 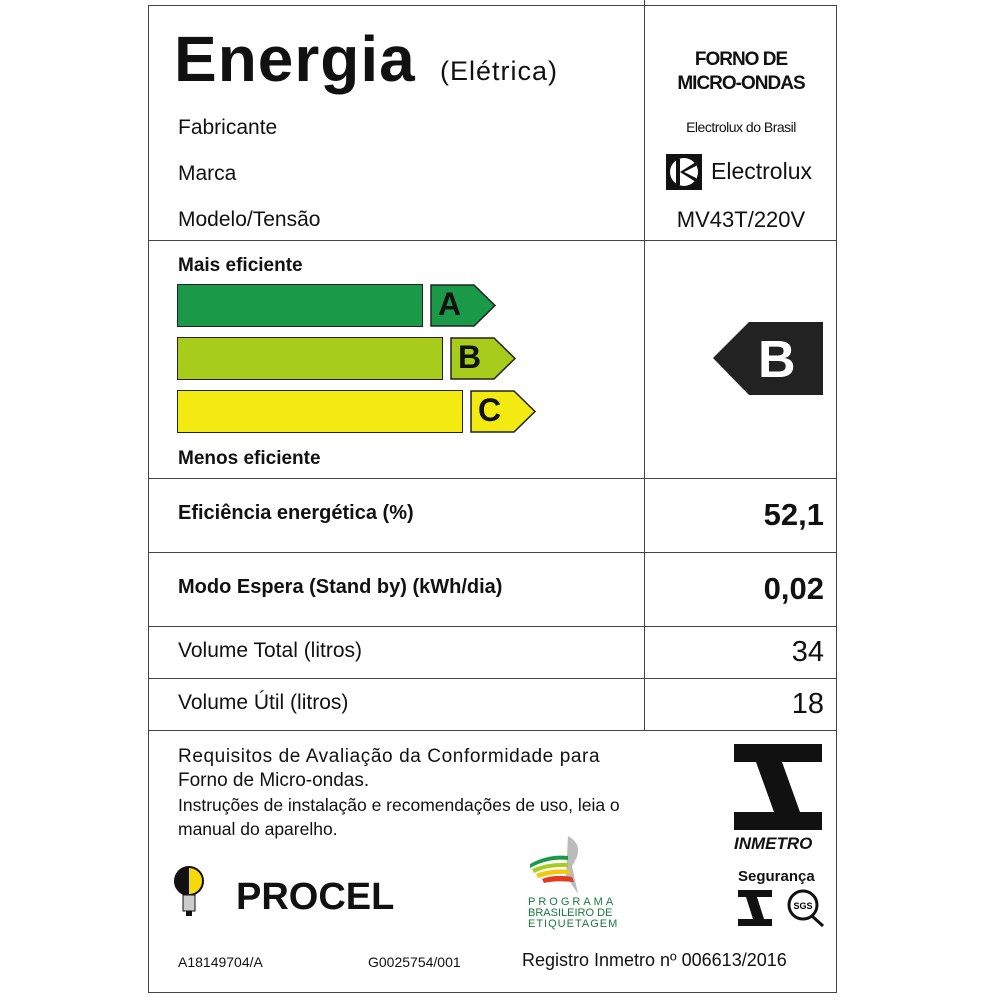 I want to click on class-letter: B, so click(x=470, y=357).